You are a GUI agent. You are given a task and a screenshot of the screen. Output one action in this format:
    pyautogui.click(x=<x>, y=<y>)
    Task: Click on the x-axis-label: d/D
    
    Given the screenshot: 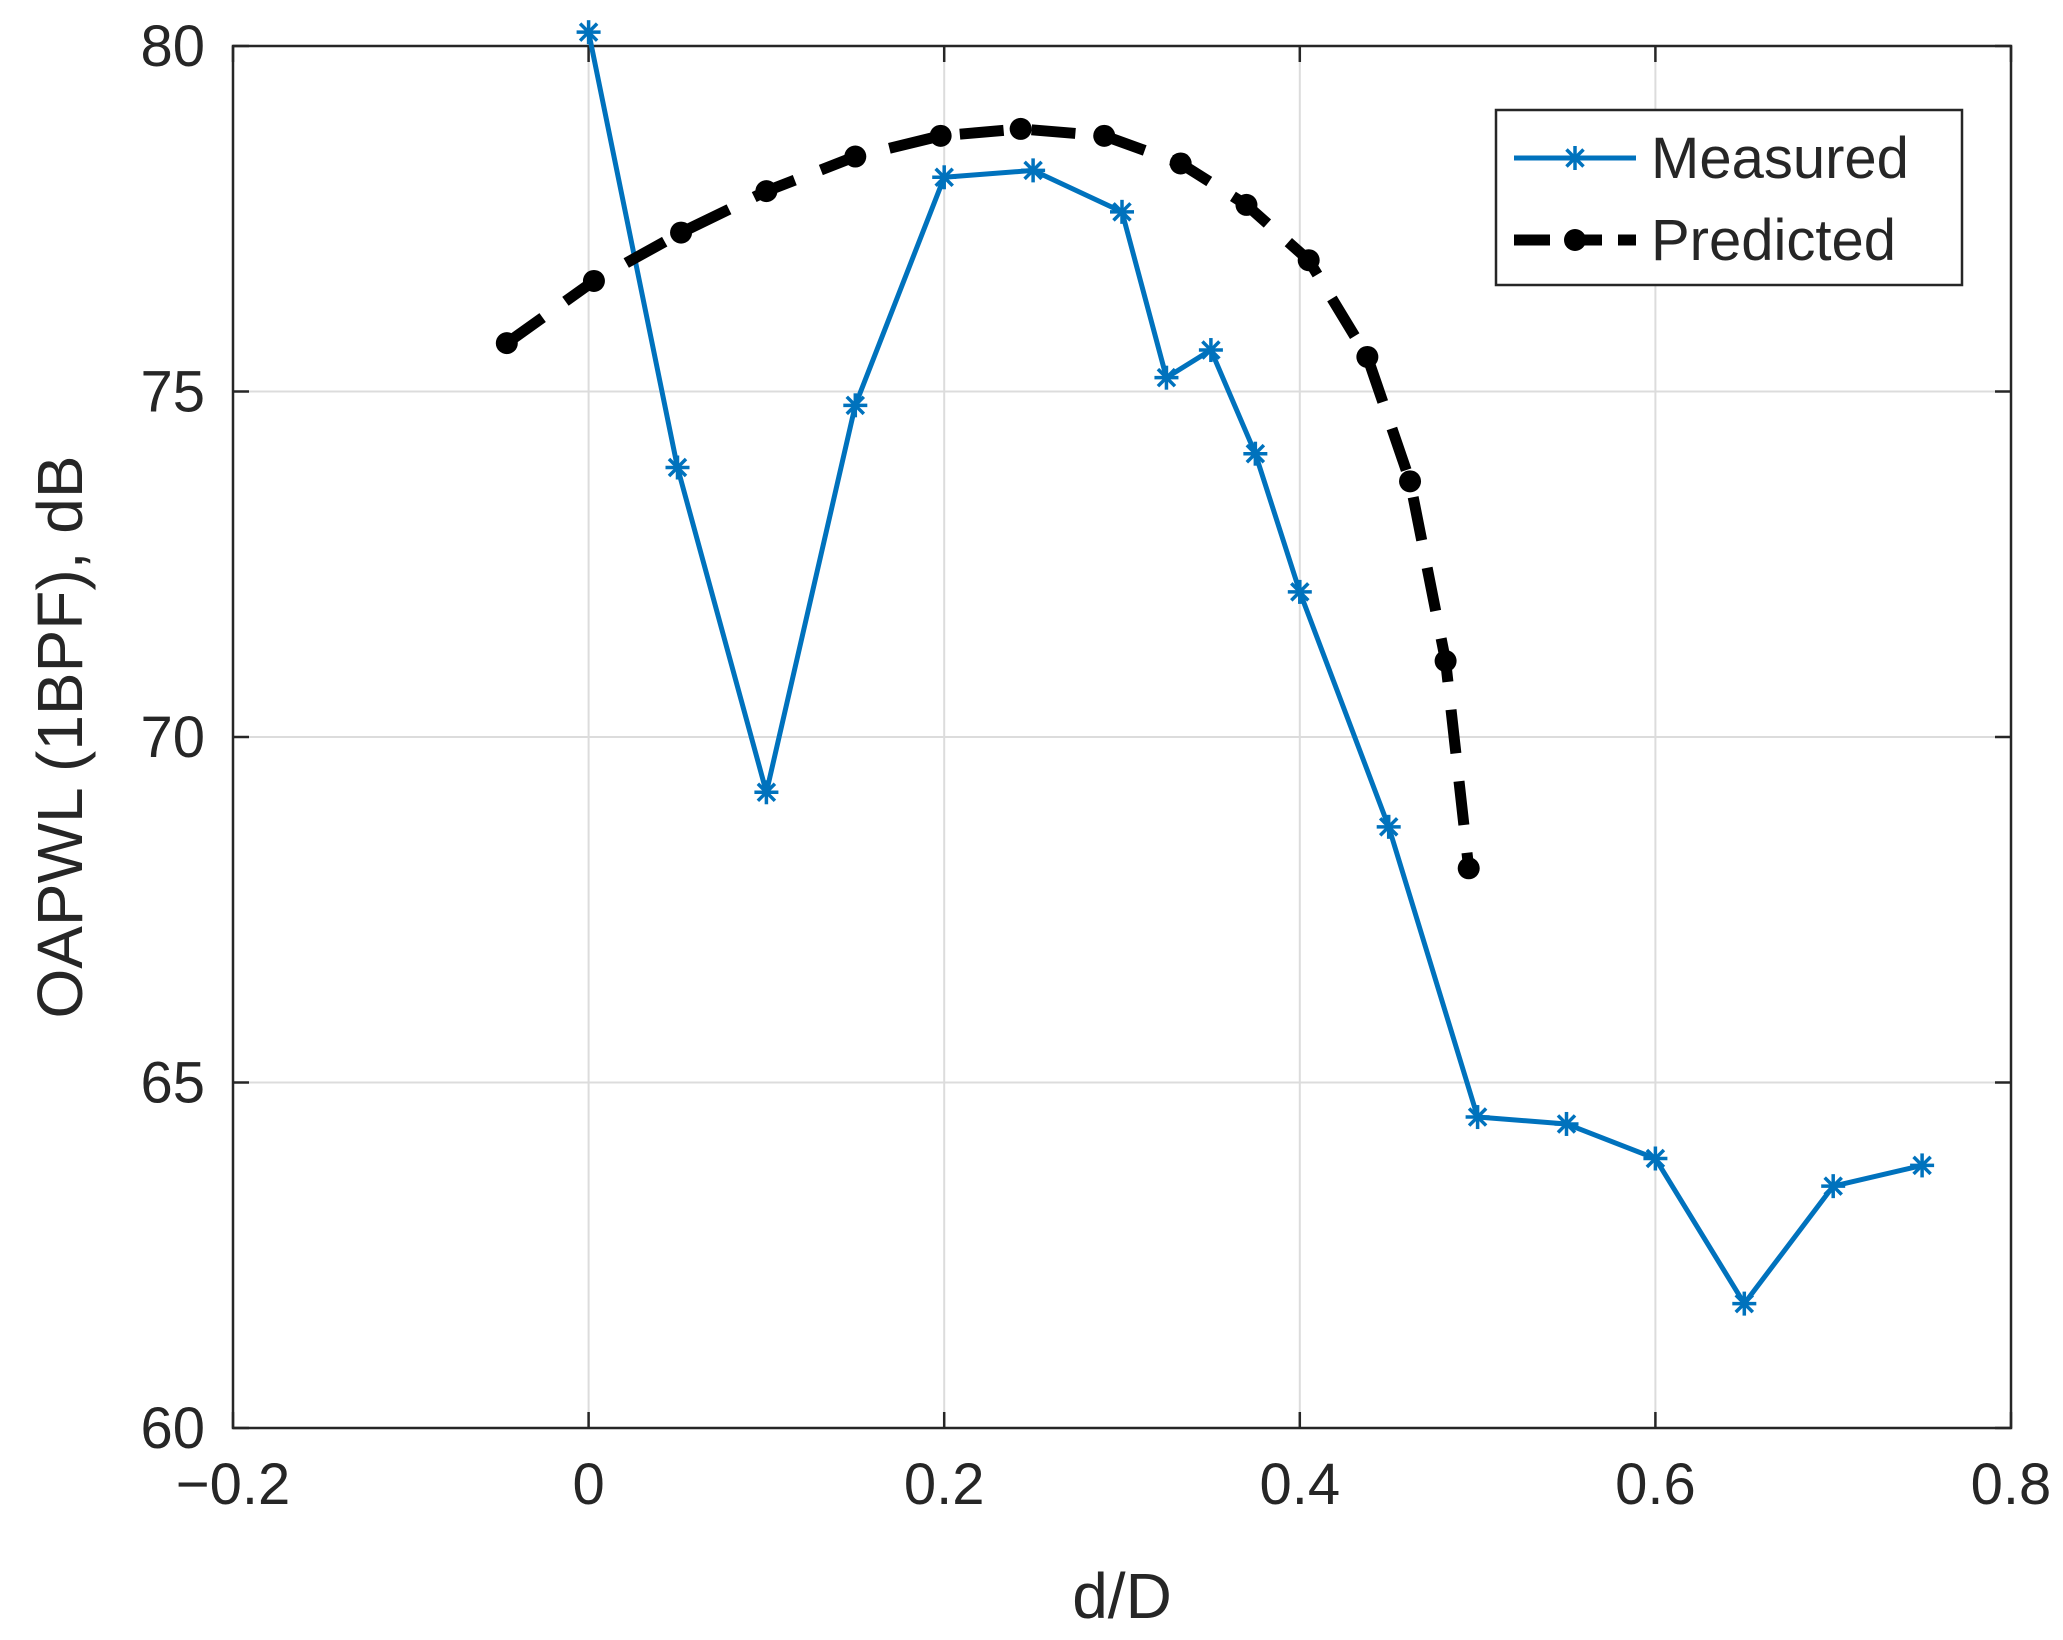 What is the action you would take?
    pyautogui.click(x=1122, y=1596)
    